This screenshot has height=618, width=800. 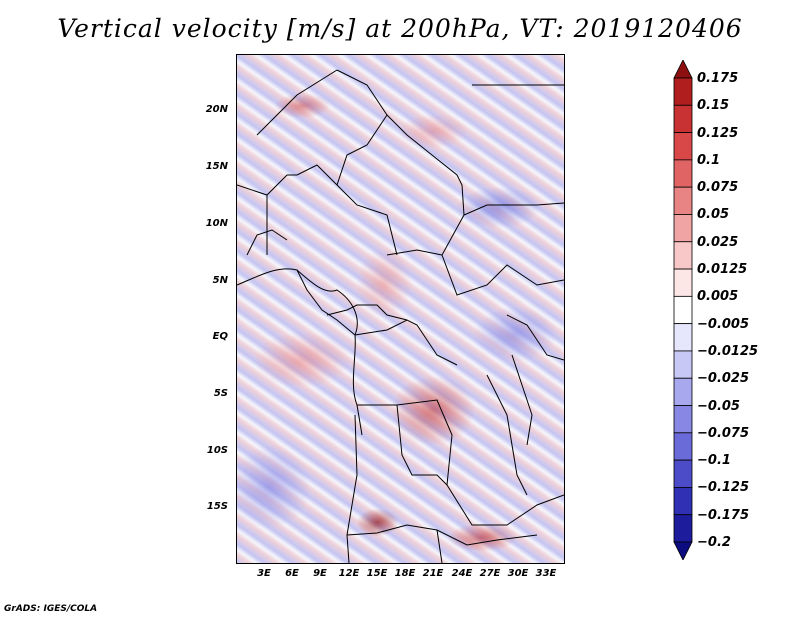 What do you see at coordinates (433, 573) in the screenshot?
I see `lon-label-21e: 21E` at bounding box center [433, 573].